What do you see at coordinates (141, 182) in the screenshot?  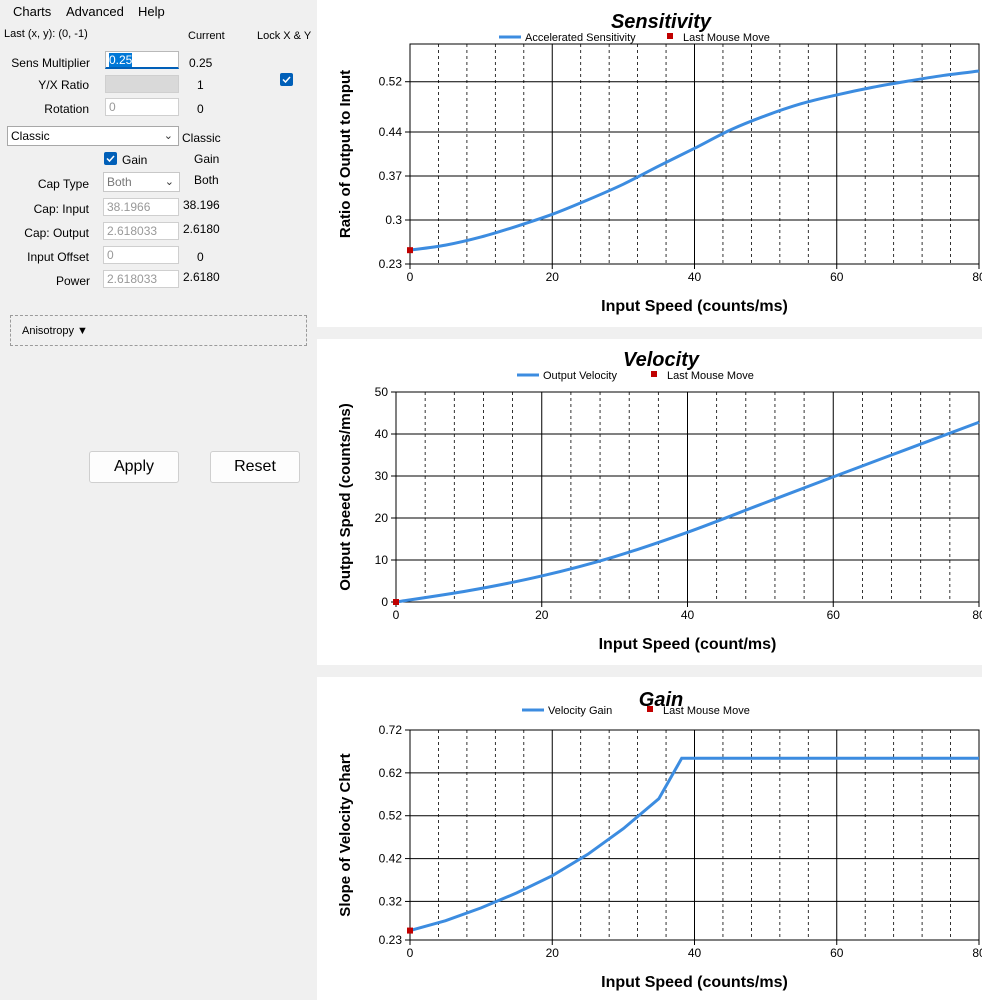 I see `cap-type-dropdown: Both ⌄` at bounding box center [141, 182].